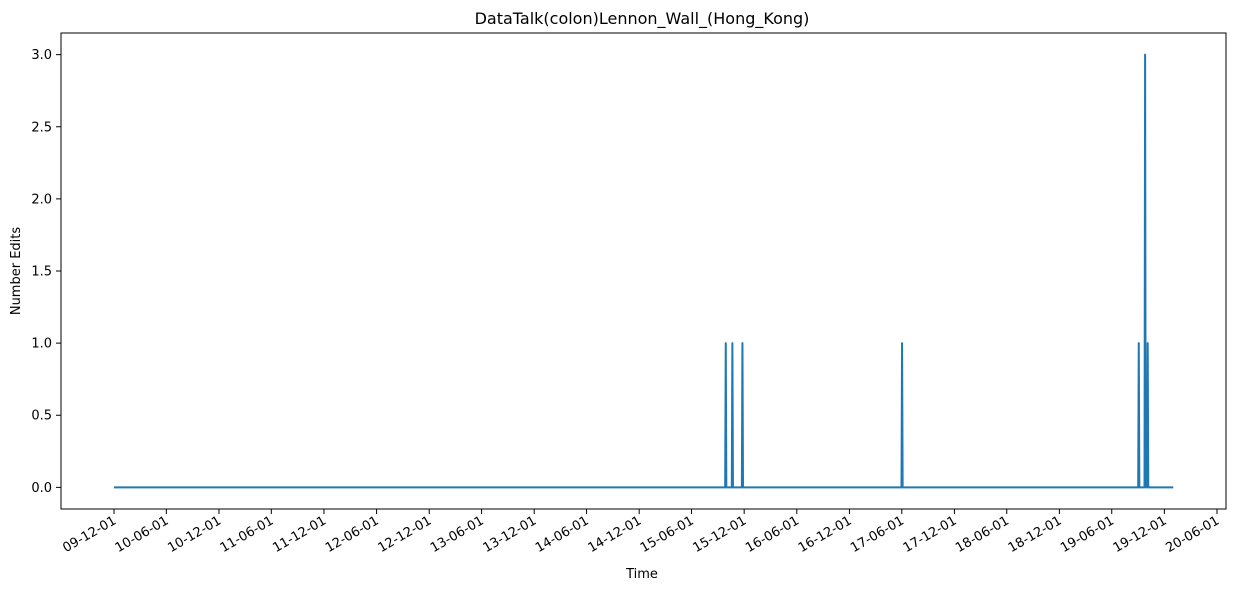  Describe the element at coordinates (825, 534) in the screenshot. I see `x-tick-label: 16-12-01` at that location.